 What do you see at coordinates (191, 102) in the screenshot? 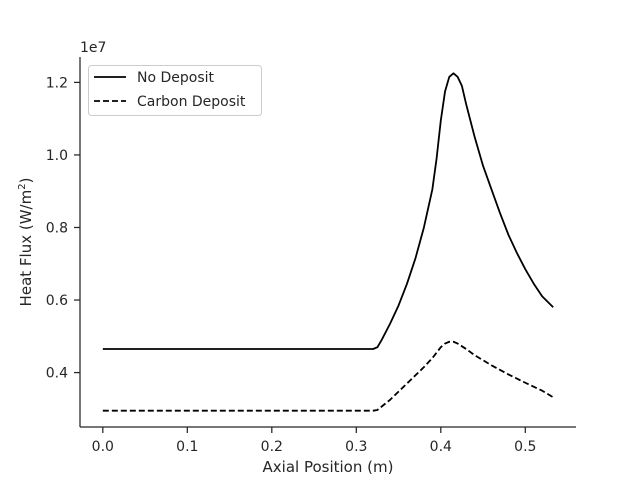
I see `legend-label-carbon-deposit: Carbon Deposit` at bounding box center [191, 102].